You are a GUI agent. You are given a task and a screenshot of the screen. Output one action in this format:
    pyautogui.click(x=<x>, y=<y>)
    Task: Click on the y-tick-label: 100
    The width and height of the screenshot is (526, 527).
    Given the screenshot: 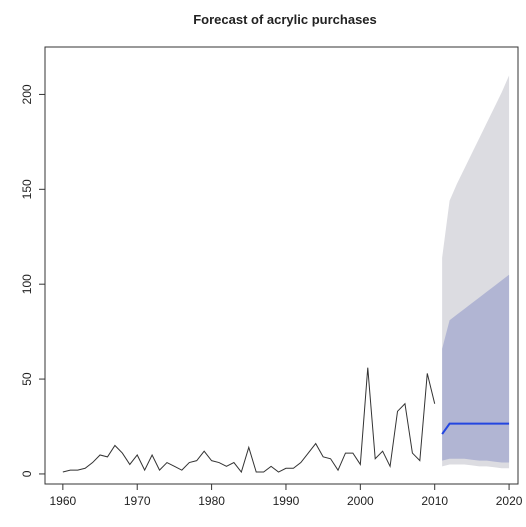 What is the action you would take?
    pyautogui.click(x=27, y=284)
    